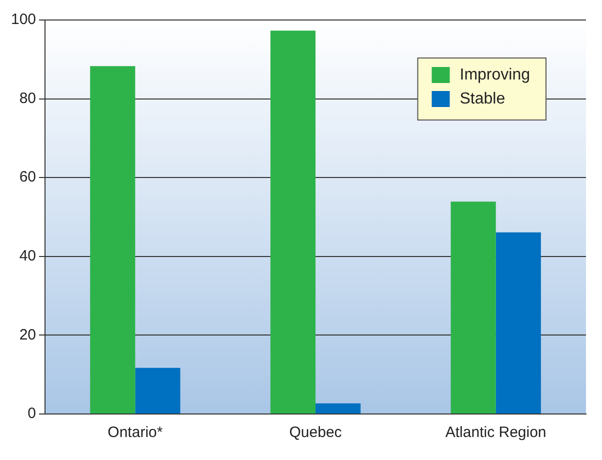  I want to click on x-tick-label: Ontario*, so click(135, 433).